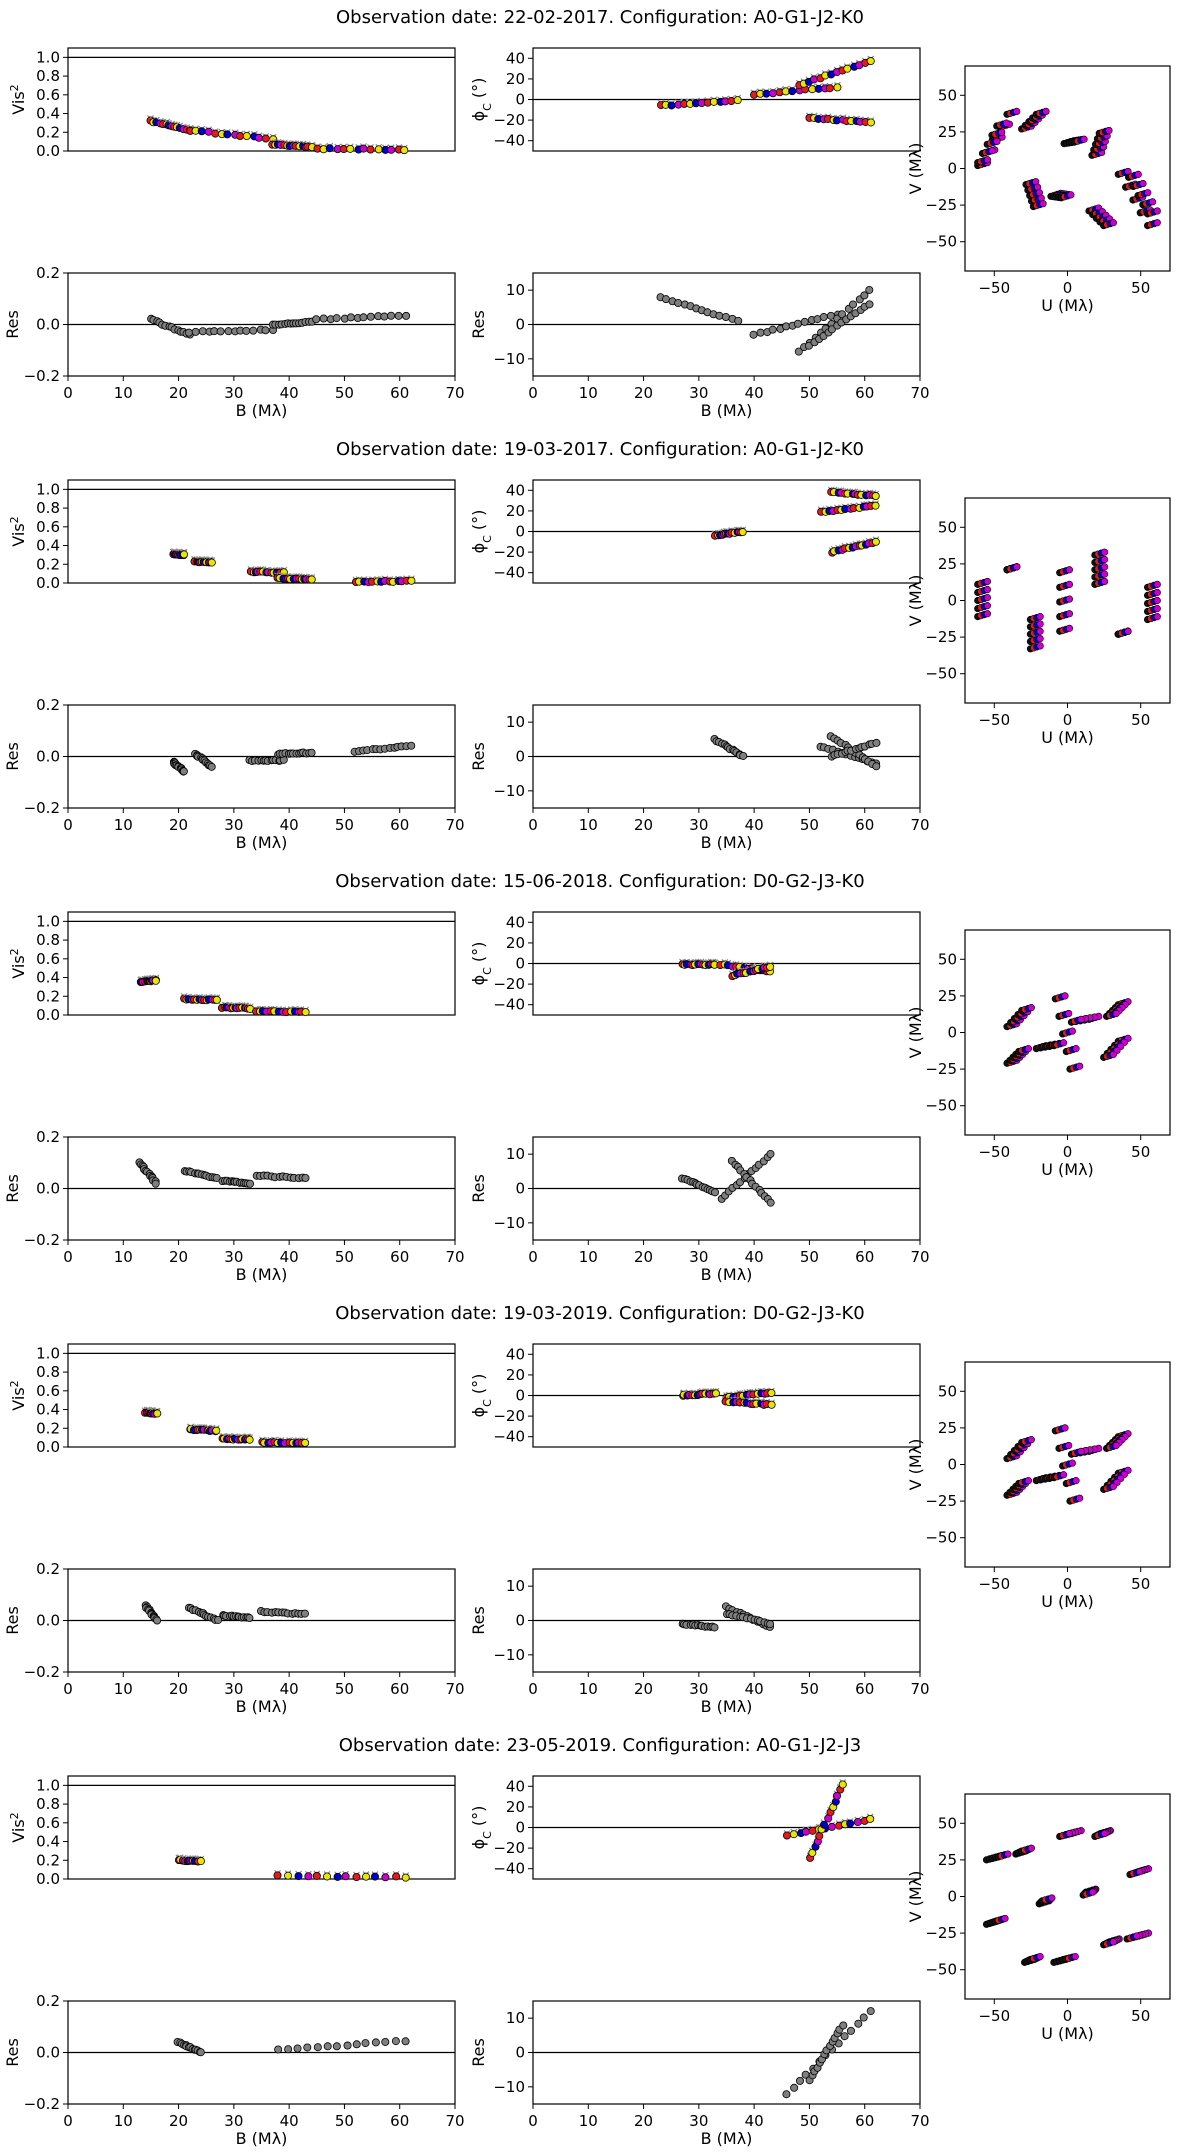 Image resolution: width=1200 pixels, height=2155 pixels. Describe the element at coordinates (178, 393) in the screenshot. I see `vis2-res-panel-xtick-label: 20` at that location.